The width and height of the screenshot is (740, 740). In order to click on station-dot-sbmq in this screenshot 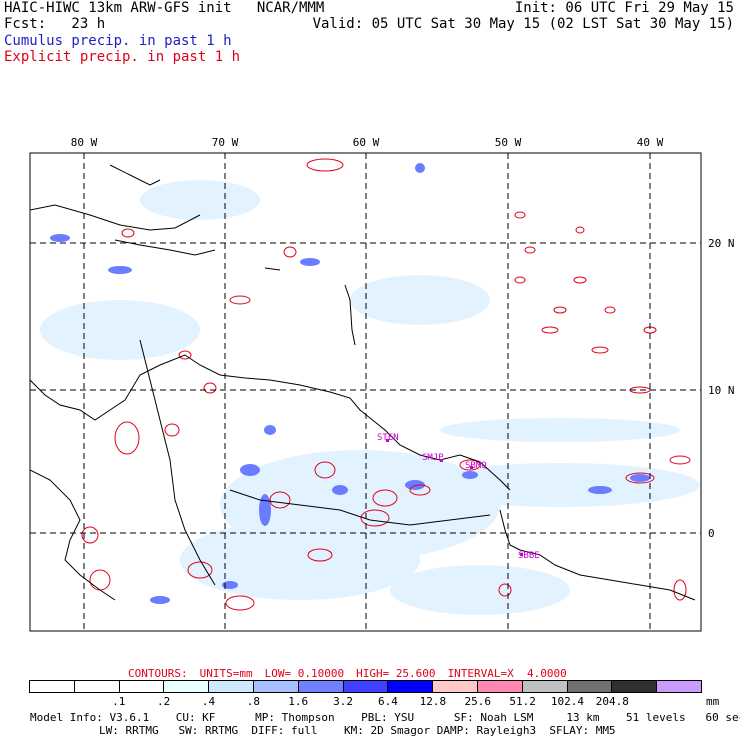, I will do `click(471, 467)`.